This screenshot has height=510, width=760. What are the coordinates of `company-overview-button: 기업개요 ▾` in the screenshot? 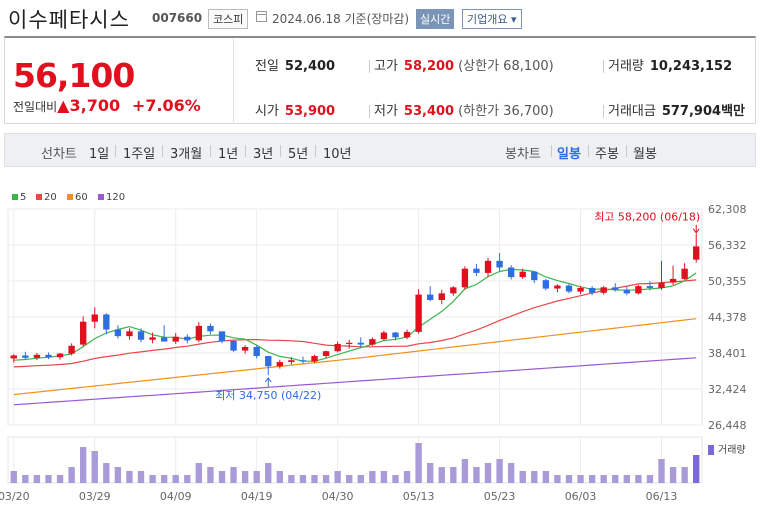 It's located at (492, 19).